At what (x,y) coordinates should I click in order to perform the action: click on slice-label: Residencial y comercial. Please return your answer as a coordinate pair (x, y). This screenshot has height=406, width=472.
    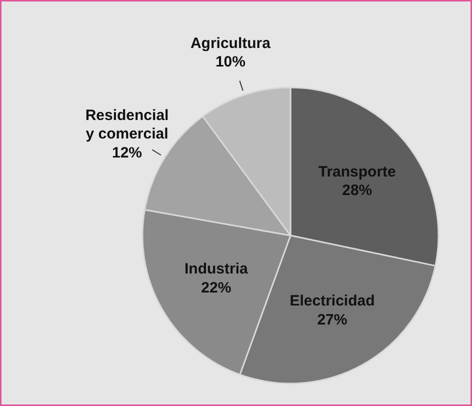
    Looking at the image, I should click on (127, 124).